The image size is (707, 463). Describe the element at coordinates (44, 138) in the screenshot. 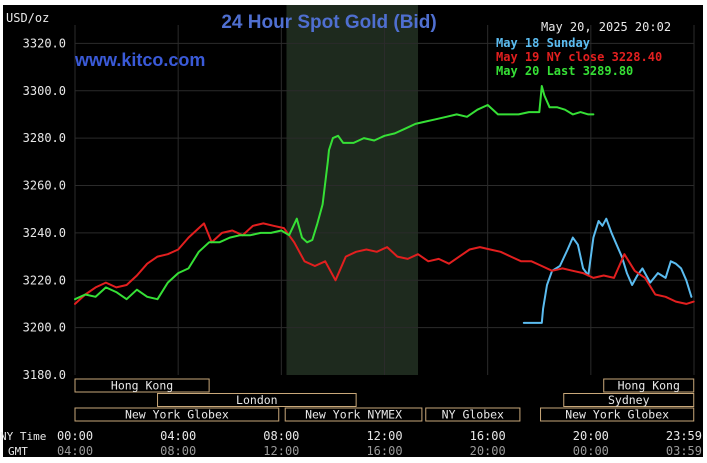

I see `y-tick-label: 3280.0` at that location.